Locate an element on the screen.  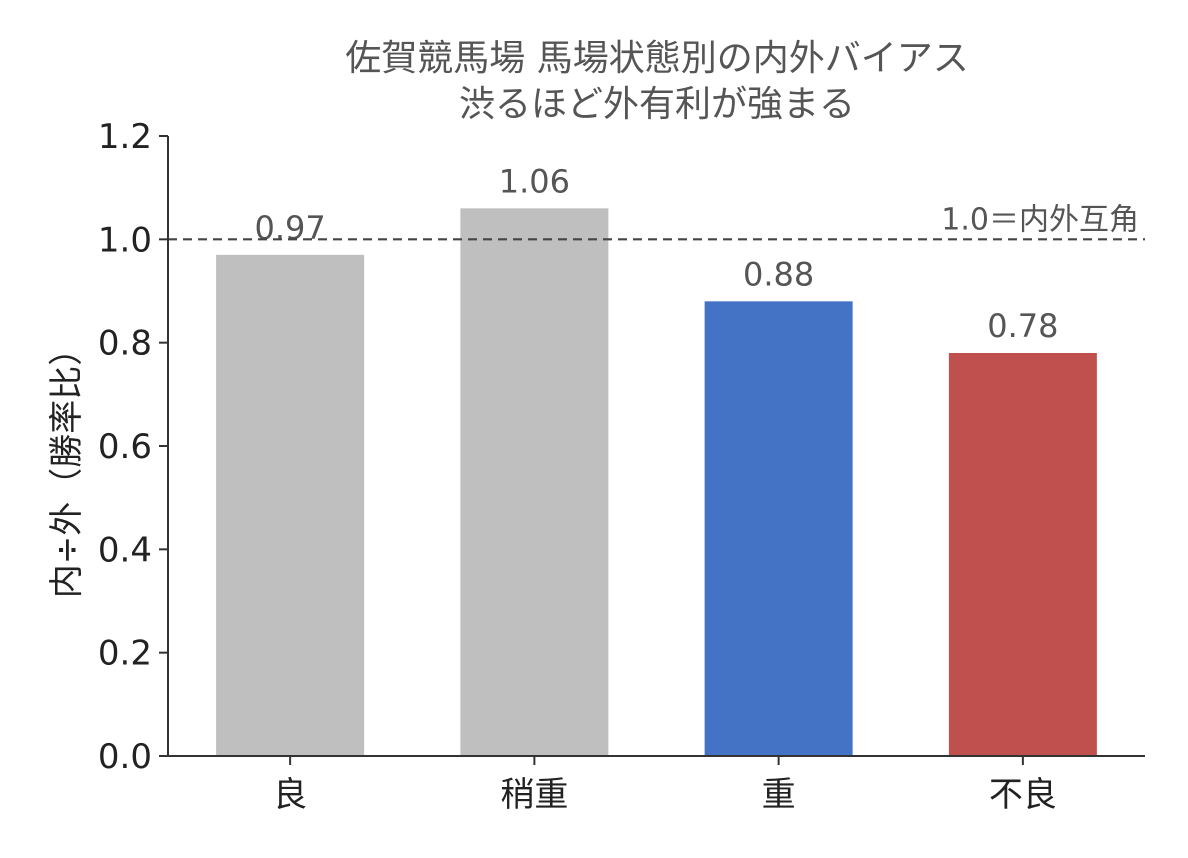
y-tick-label: 0.8 is located at coordinates (125, 344).